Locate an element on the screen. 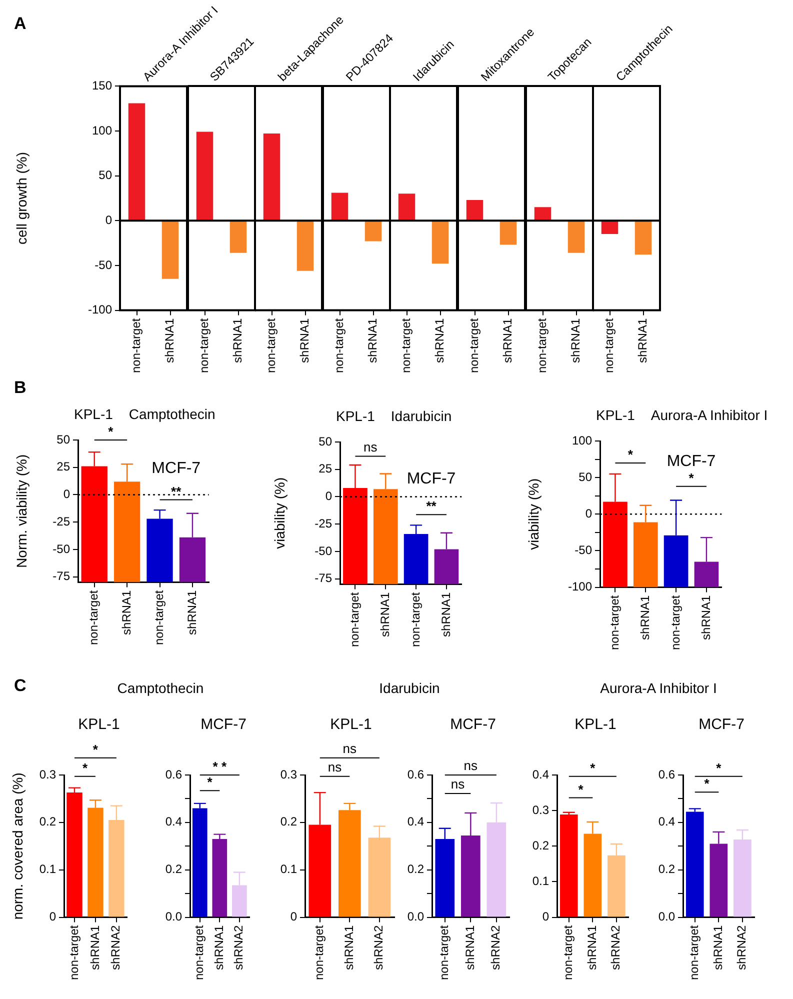 Image resolution: width=793 pixels, height=999 pixels. y-axis-title: Norm. viability (%) is located at coordinates (21, 511).